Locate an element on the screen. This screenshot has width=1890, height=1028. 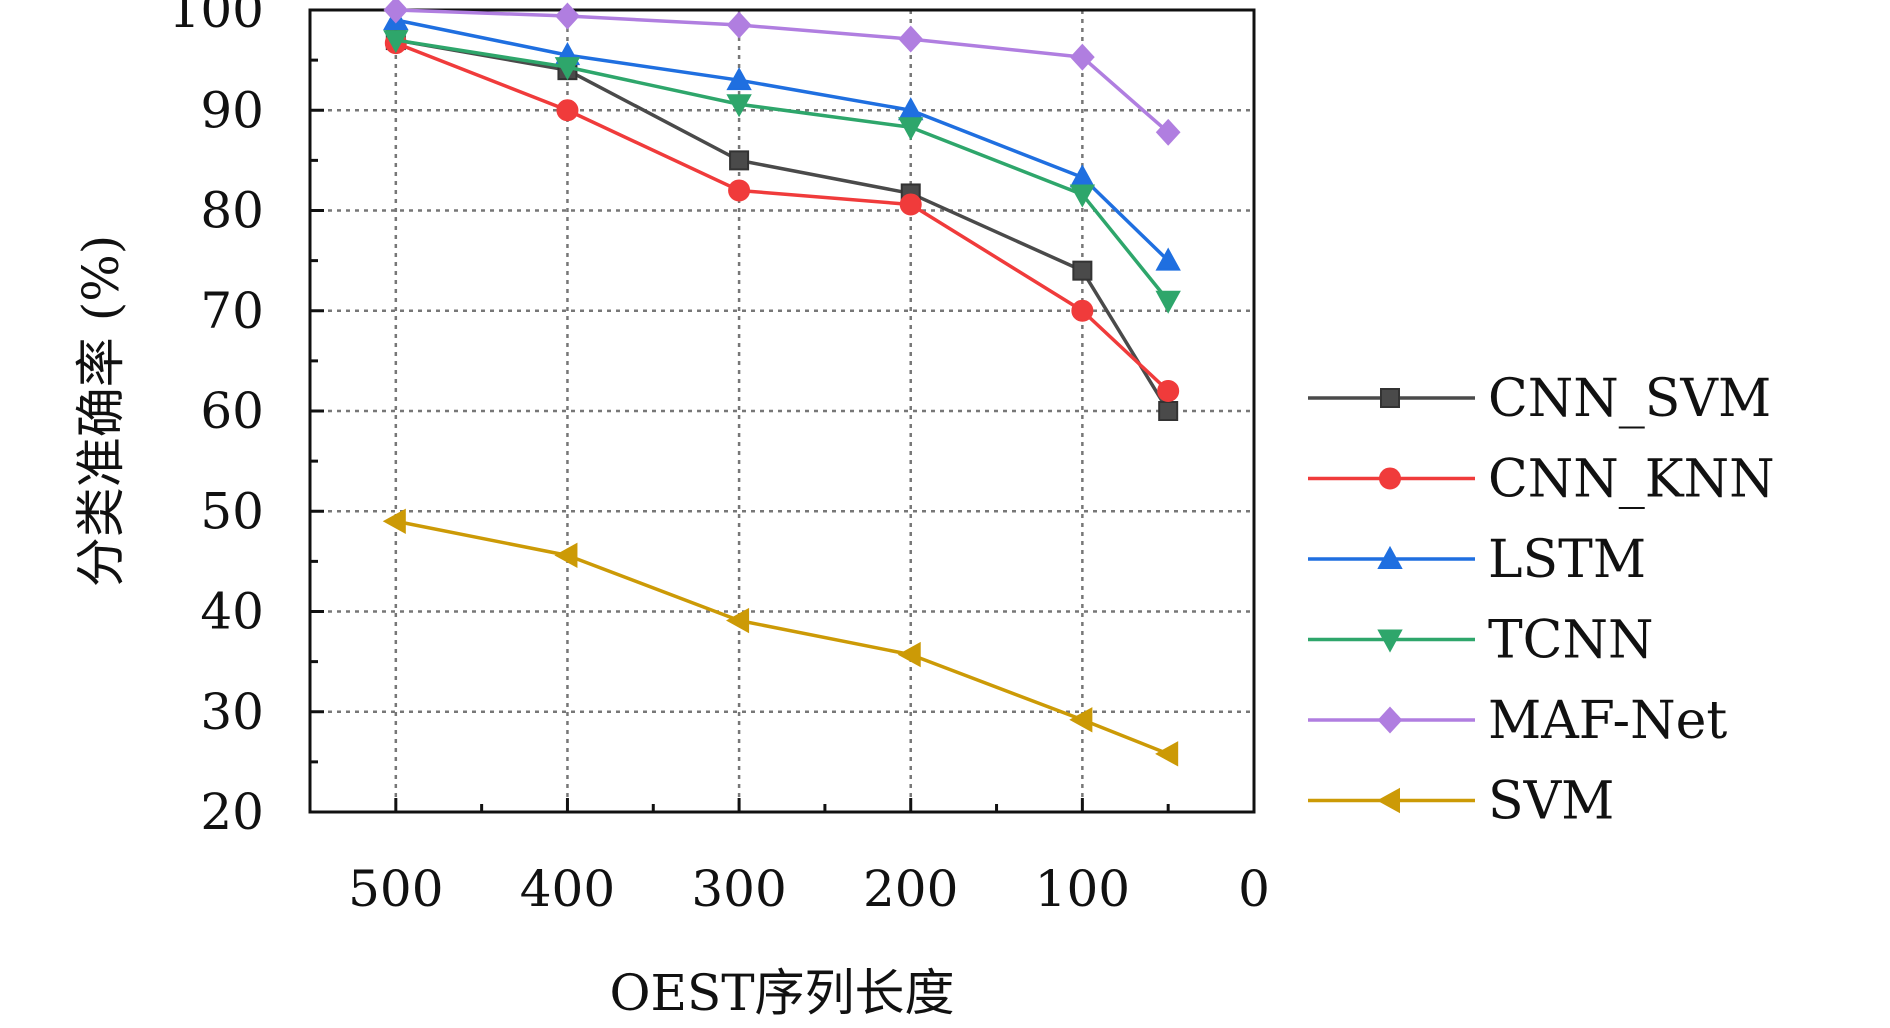
legend-item: CNN_KNN is located at coordinates (1541, 480).